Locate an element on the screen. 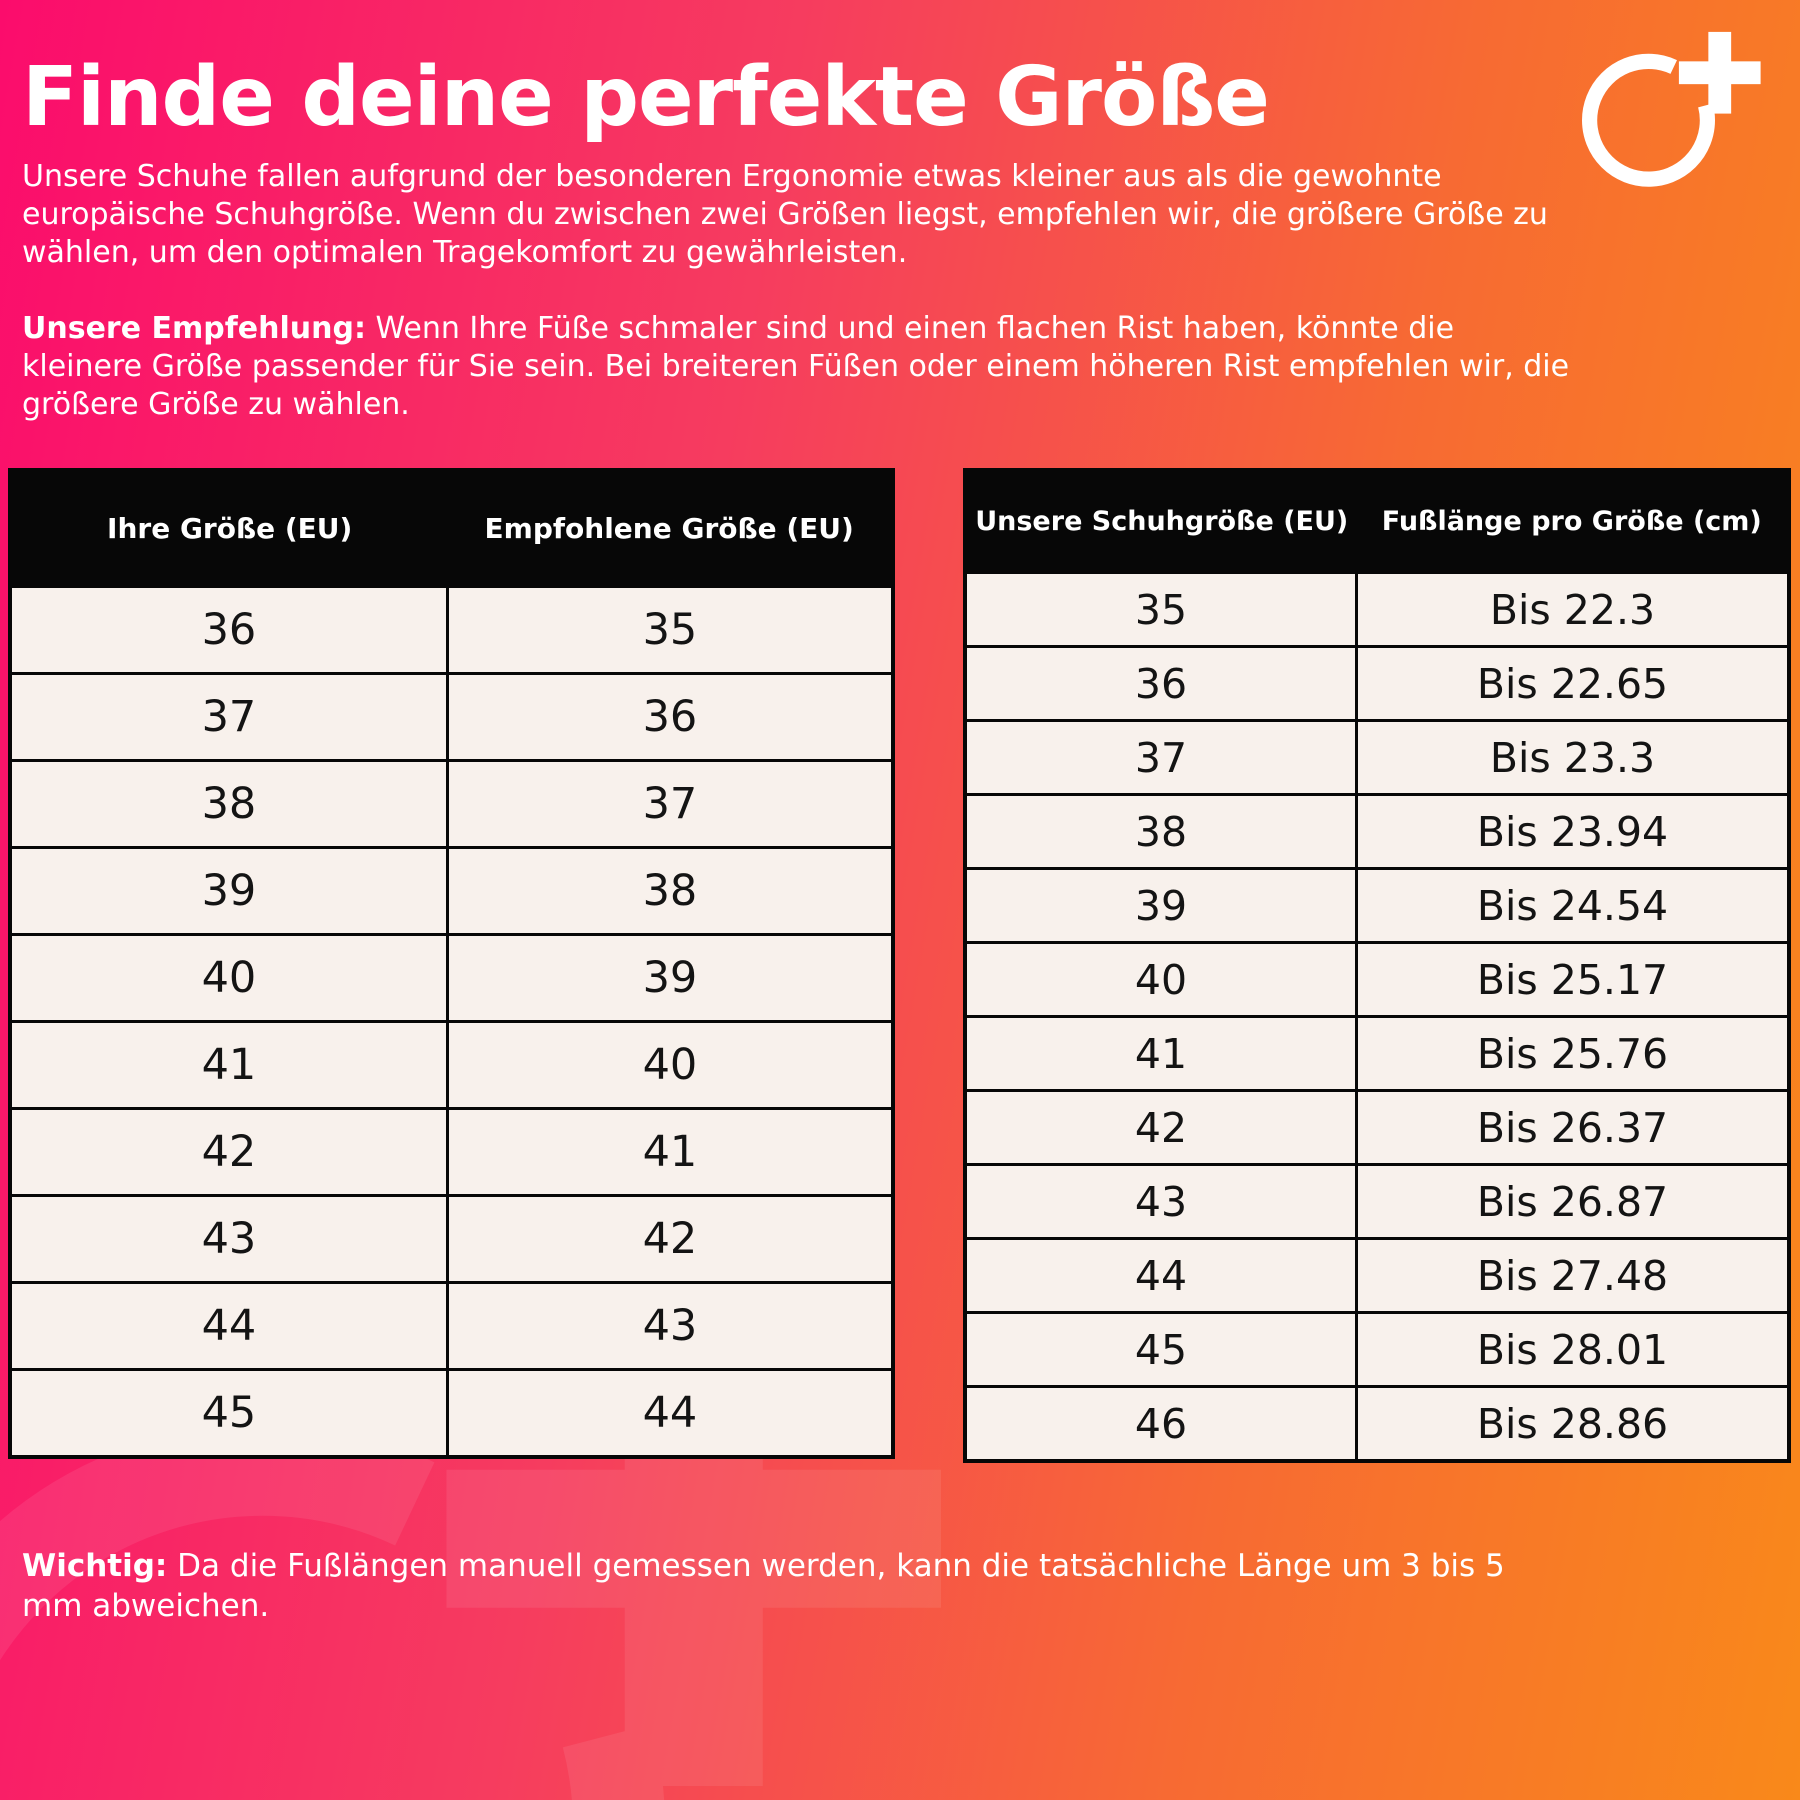 The height and width of the screenshot is (1800, 1800). table-row: 42 Bis 26.37 is located at coordinates (1377, 1128).